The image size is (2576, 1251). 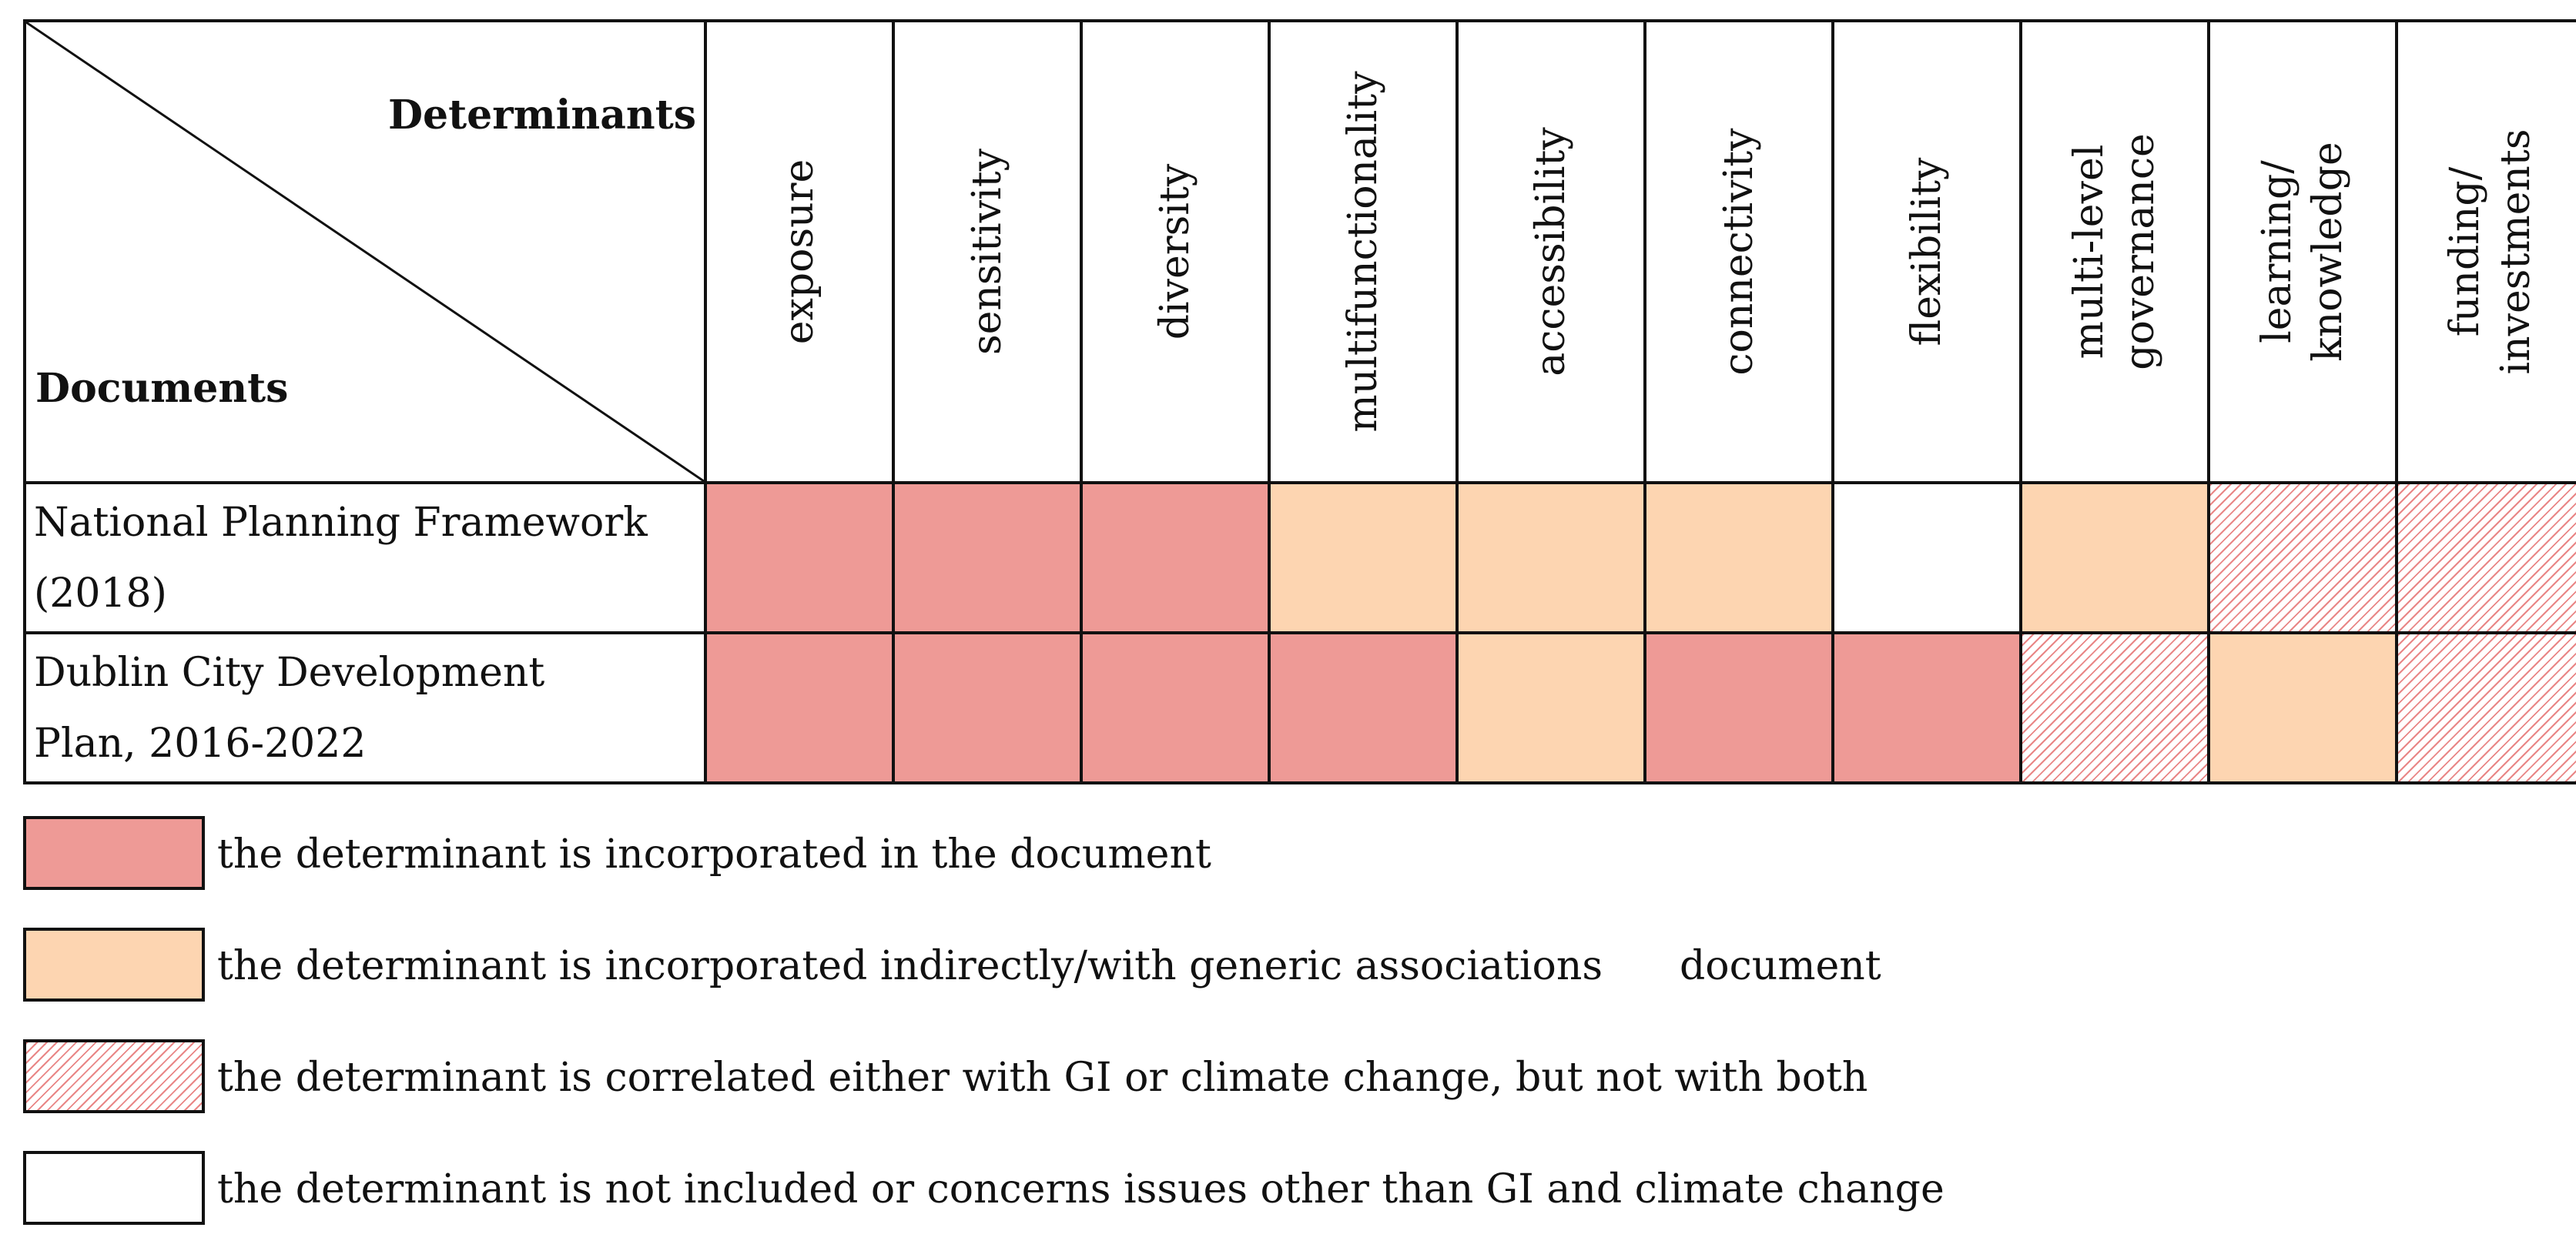 What do you see at coordinates (541, 115) in the screenshot?
I see `corner-top-label: Determinants` at bounding box center [541, 115].